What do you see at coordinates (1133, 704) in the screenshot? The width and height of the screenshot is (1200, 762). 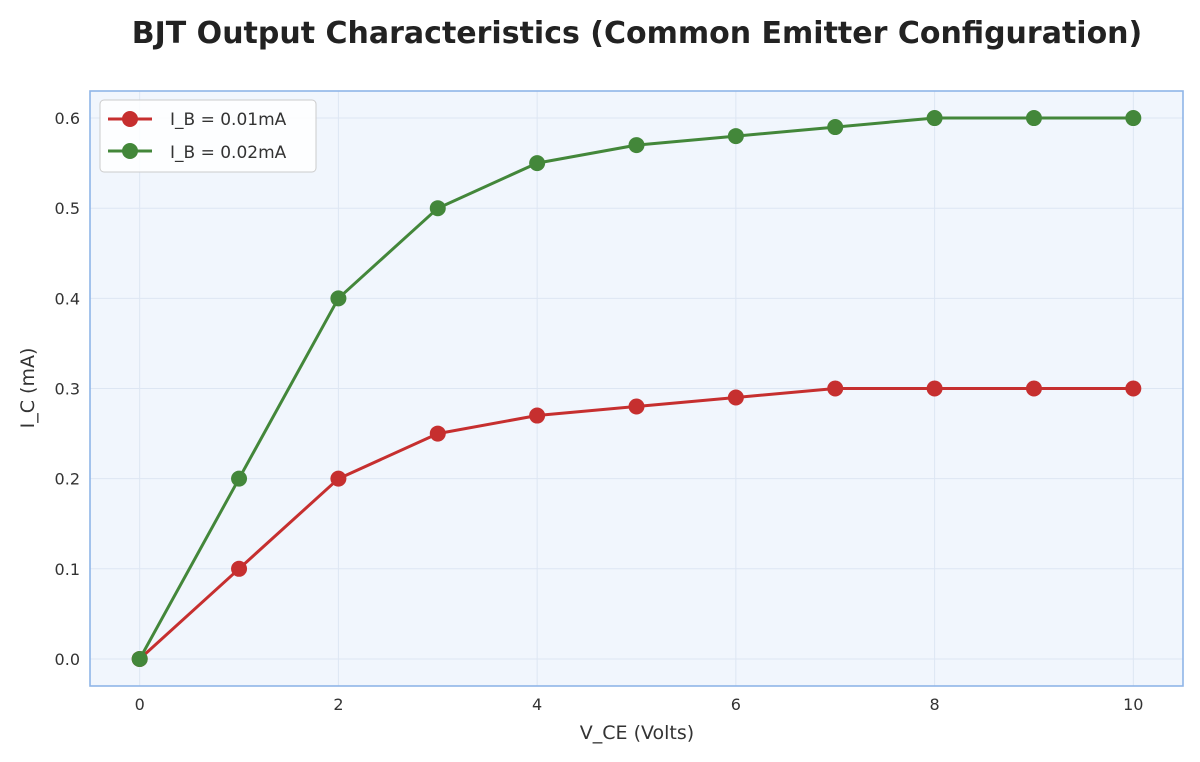 I see `x-tick-label: 10` at bounding box center [1133, 704].